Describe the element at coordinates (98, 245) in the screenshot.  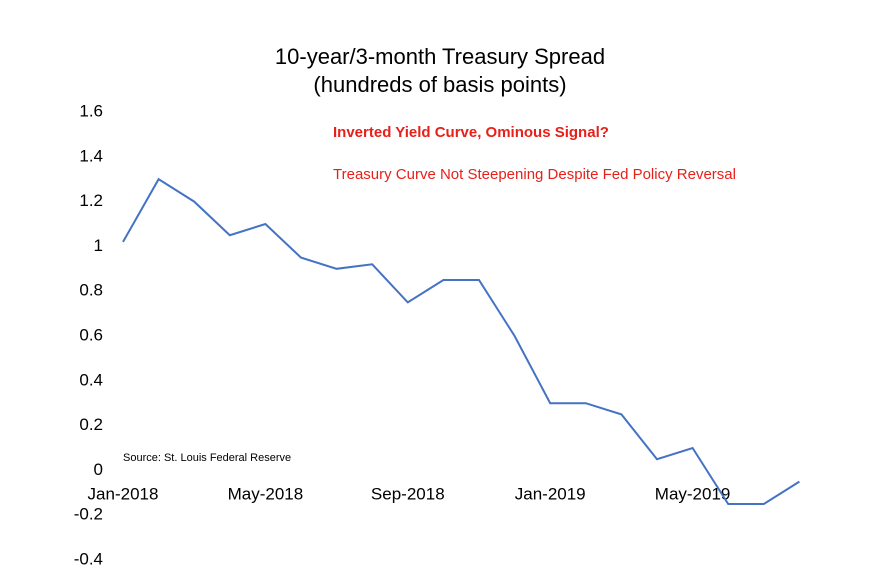
I see `y-tick-label: 1` at that location.